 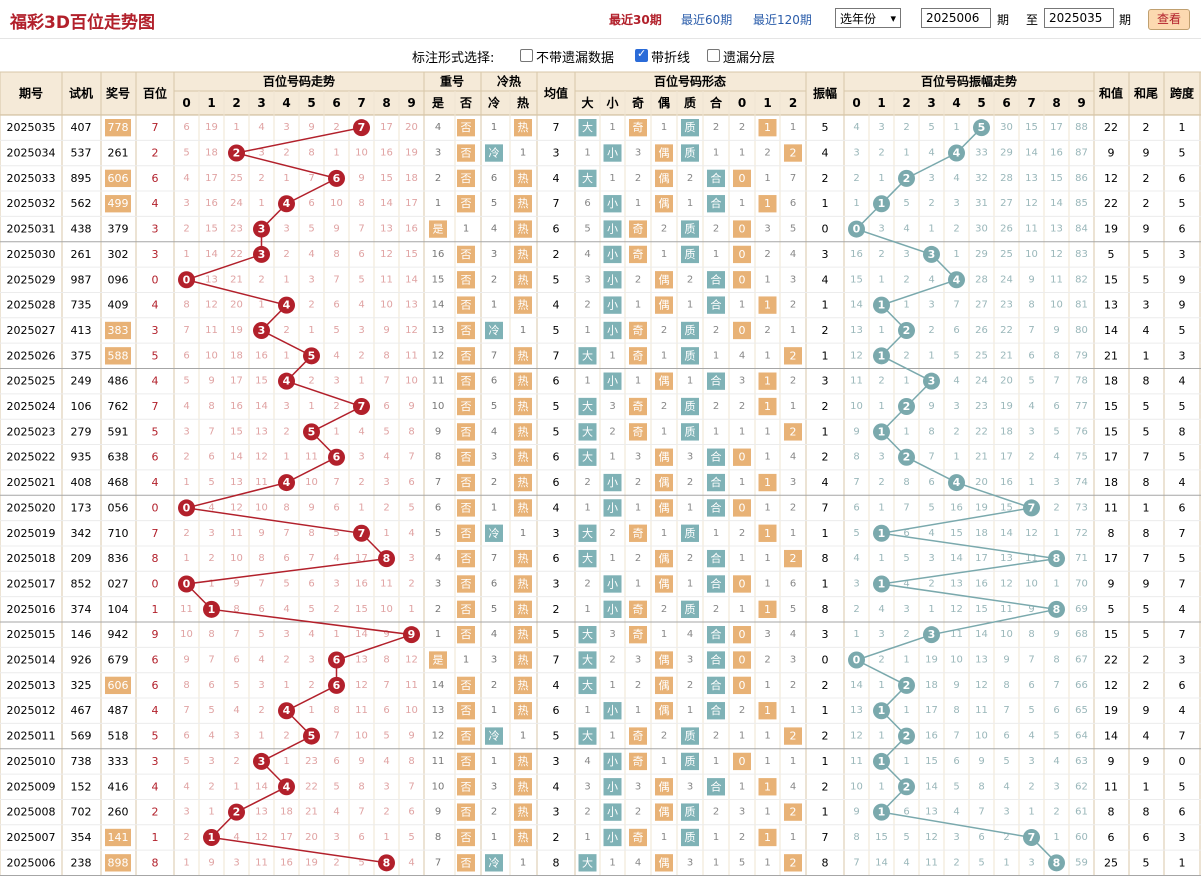 What do you see at coordinates (587, 178) in the screenshot?
I see `shape-tag-text: 大` at bounding box center [587, 178].